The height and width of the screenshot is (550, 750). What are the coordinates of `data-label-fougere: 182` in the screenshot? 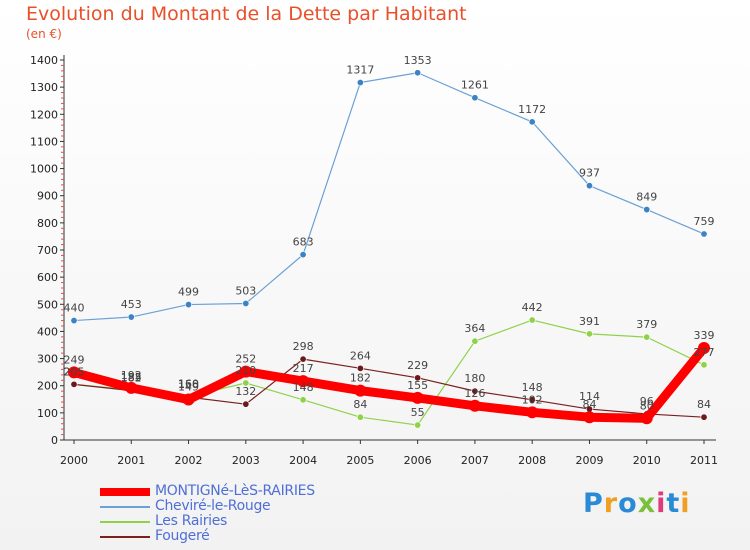 It's located at (131, 378).